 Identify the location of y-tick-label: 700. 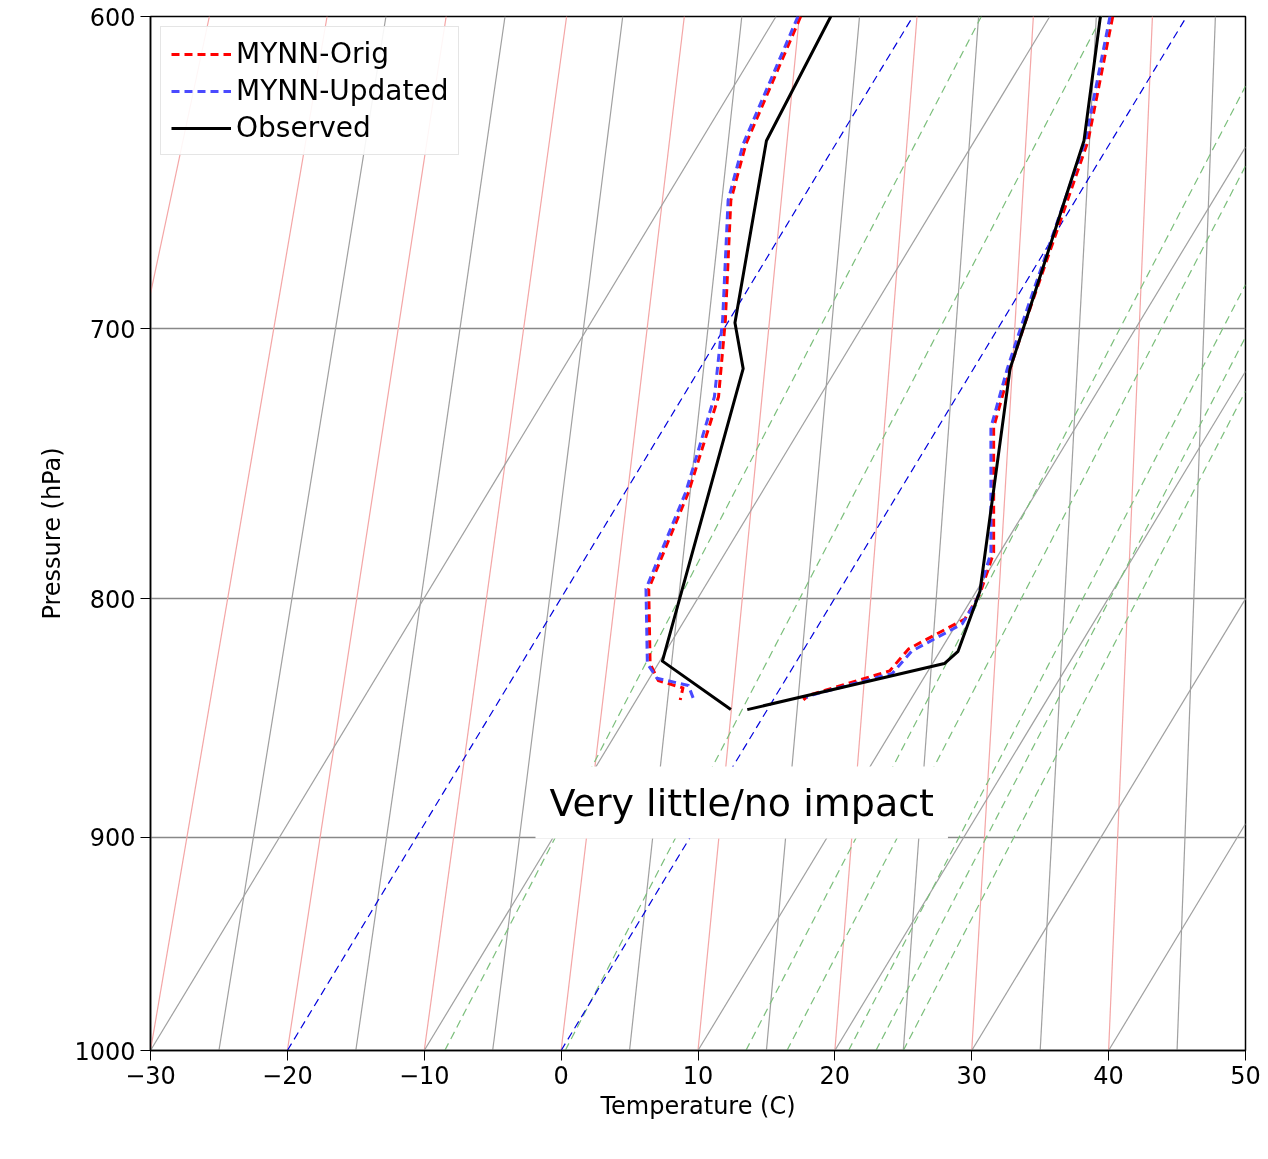
(112, 329).